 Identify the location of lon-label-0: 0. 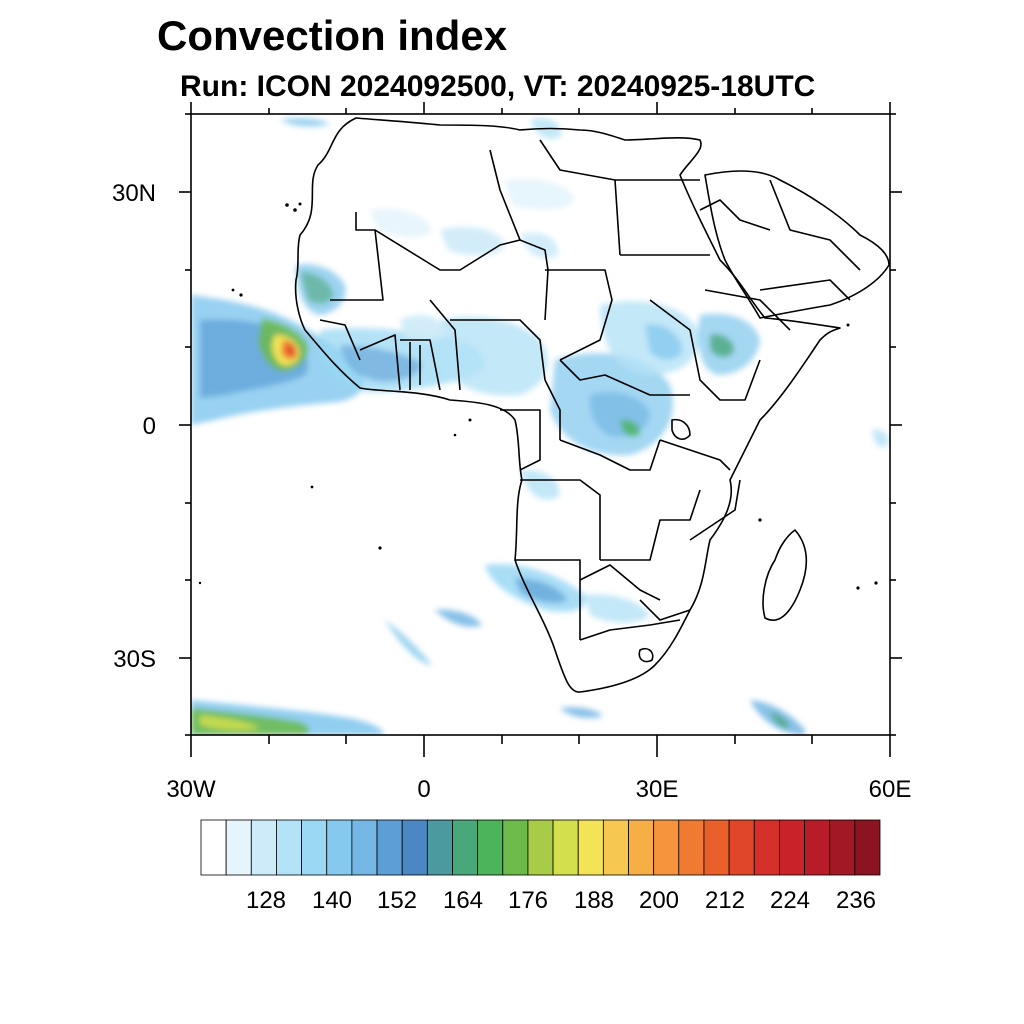
(424, 789).